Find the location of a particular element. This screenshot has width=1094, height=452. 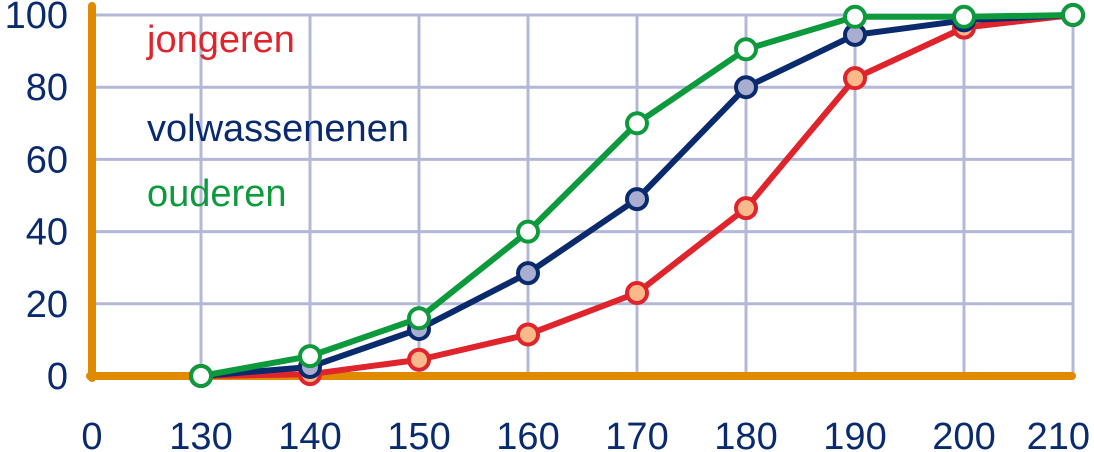

x-tick-label: 190 is located at coordinates (854, 434).